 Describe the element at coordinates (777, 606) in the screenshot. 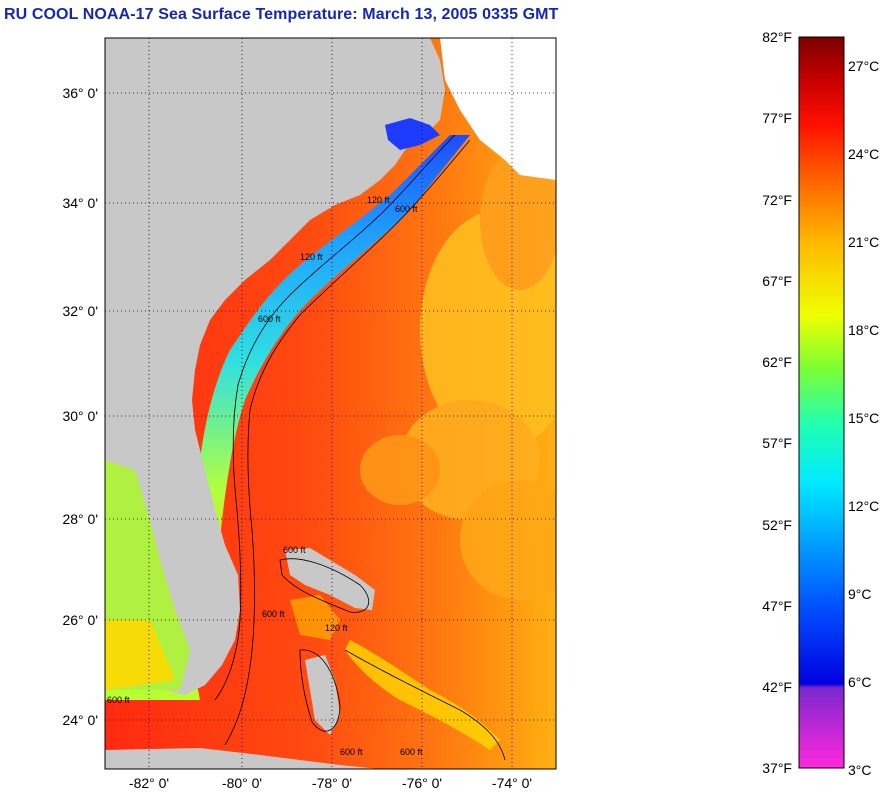

I see `colorbar-f-label: 47°F` at that location.